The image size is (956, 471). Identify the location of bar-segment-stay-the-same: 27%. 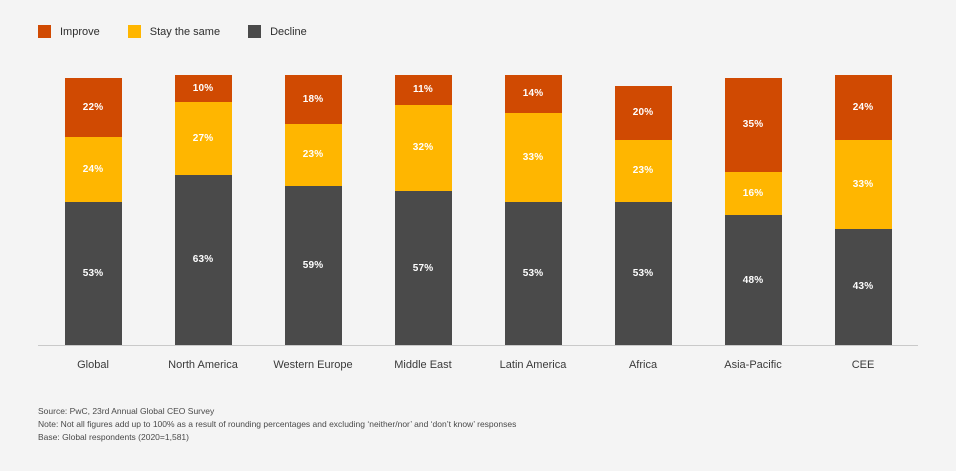
(203, 138).